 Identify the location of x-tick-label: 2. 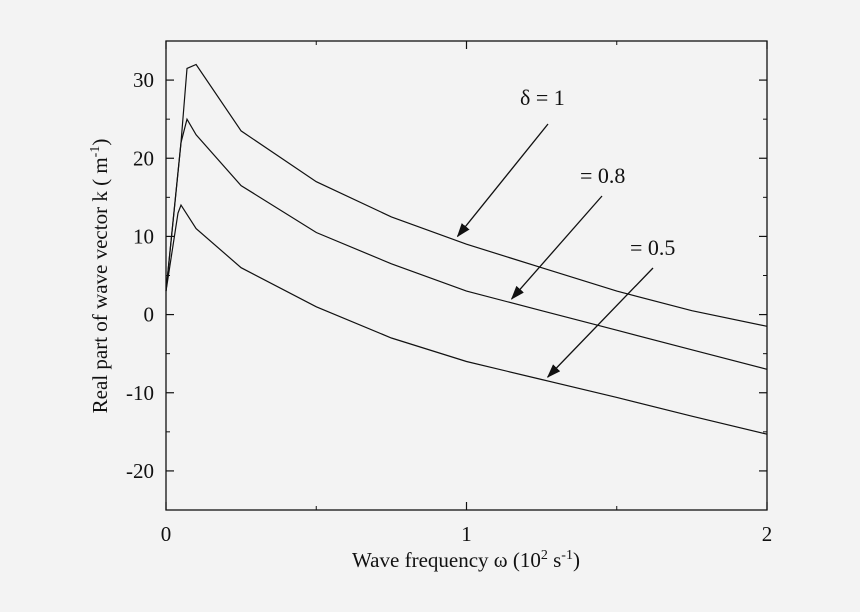
(767, 534).